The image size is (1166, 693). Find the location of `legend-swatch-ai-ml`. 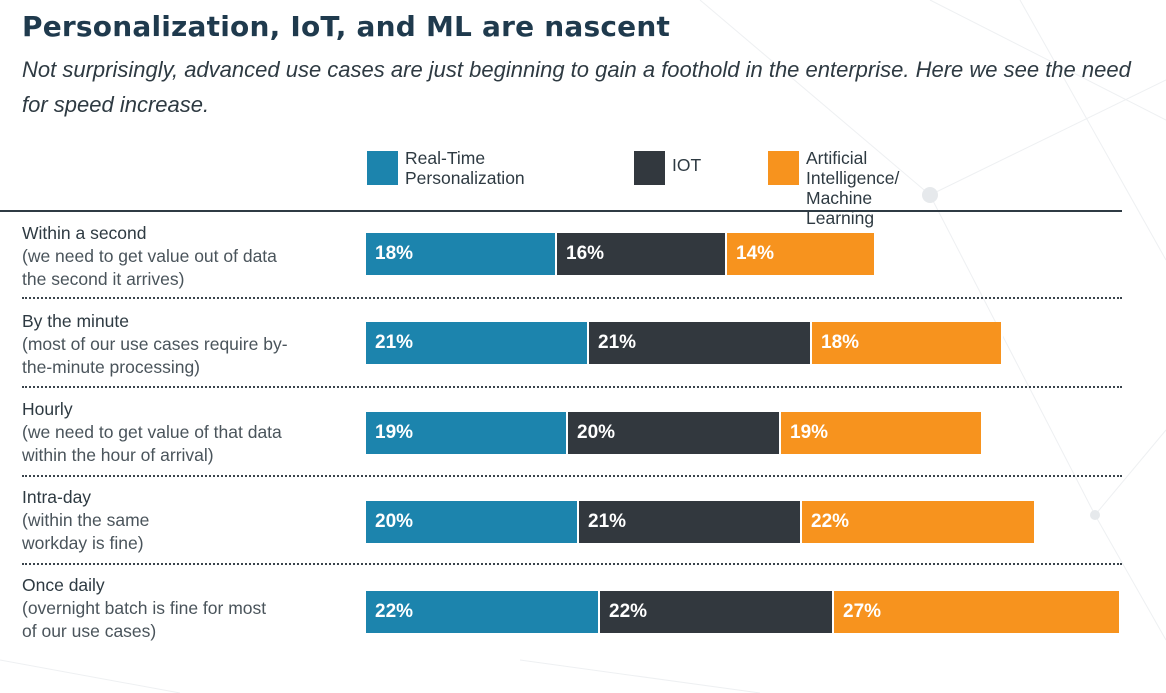

legend-swatch-ai-ml is located at coordinates (783, 168).